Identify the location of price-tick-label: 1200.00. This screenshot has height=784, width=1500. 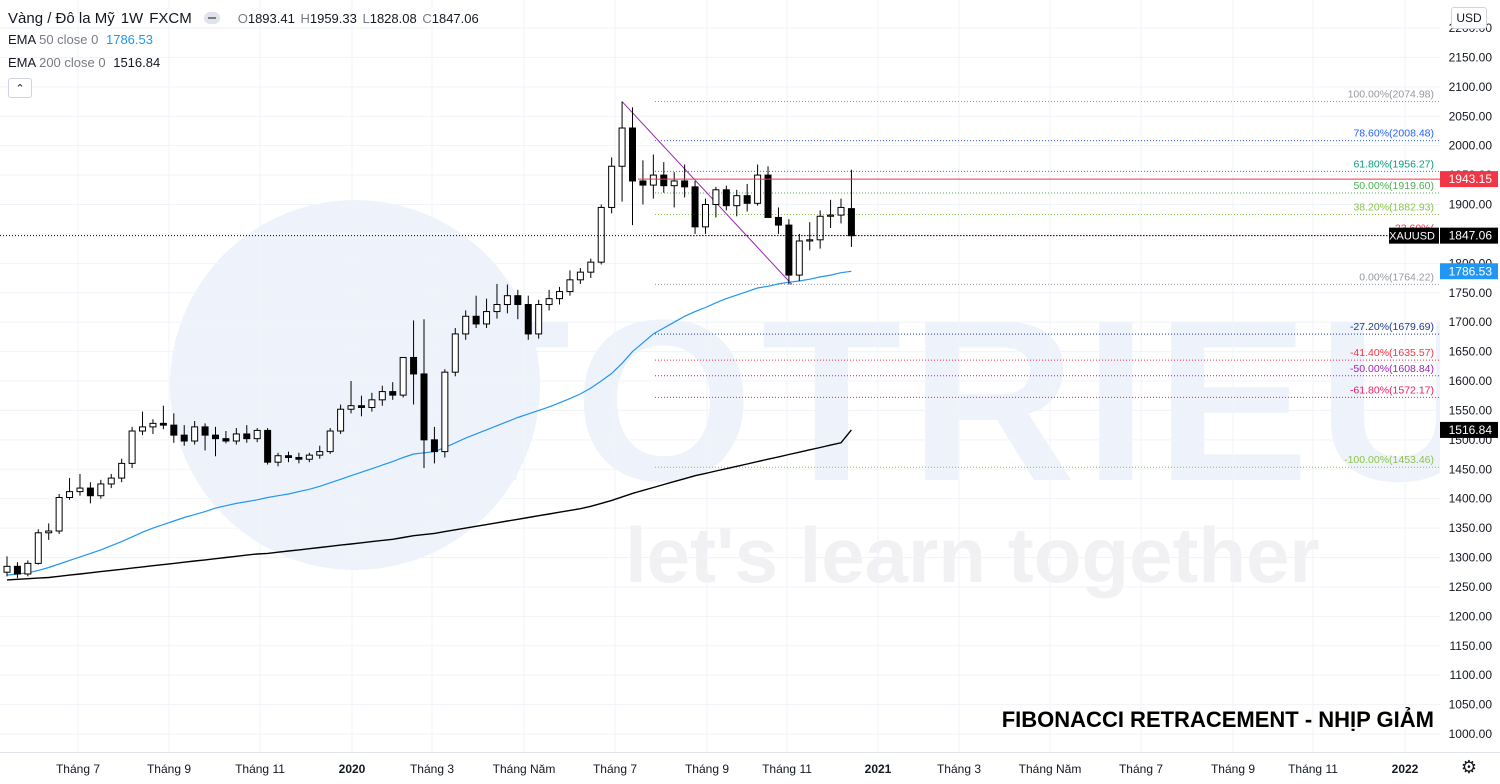
(1471, 616).